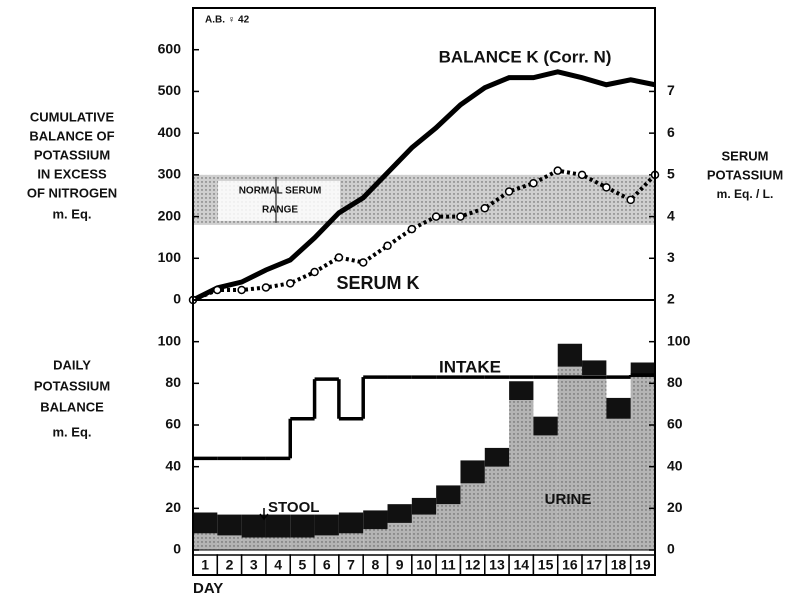 The image size is (793, 604). Describe the element at coordinates (170, 132) in the screenshot. I see `y-tick-label: 400` at that location.